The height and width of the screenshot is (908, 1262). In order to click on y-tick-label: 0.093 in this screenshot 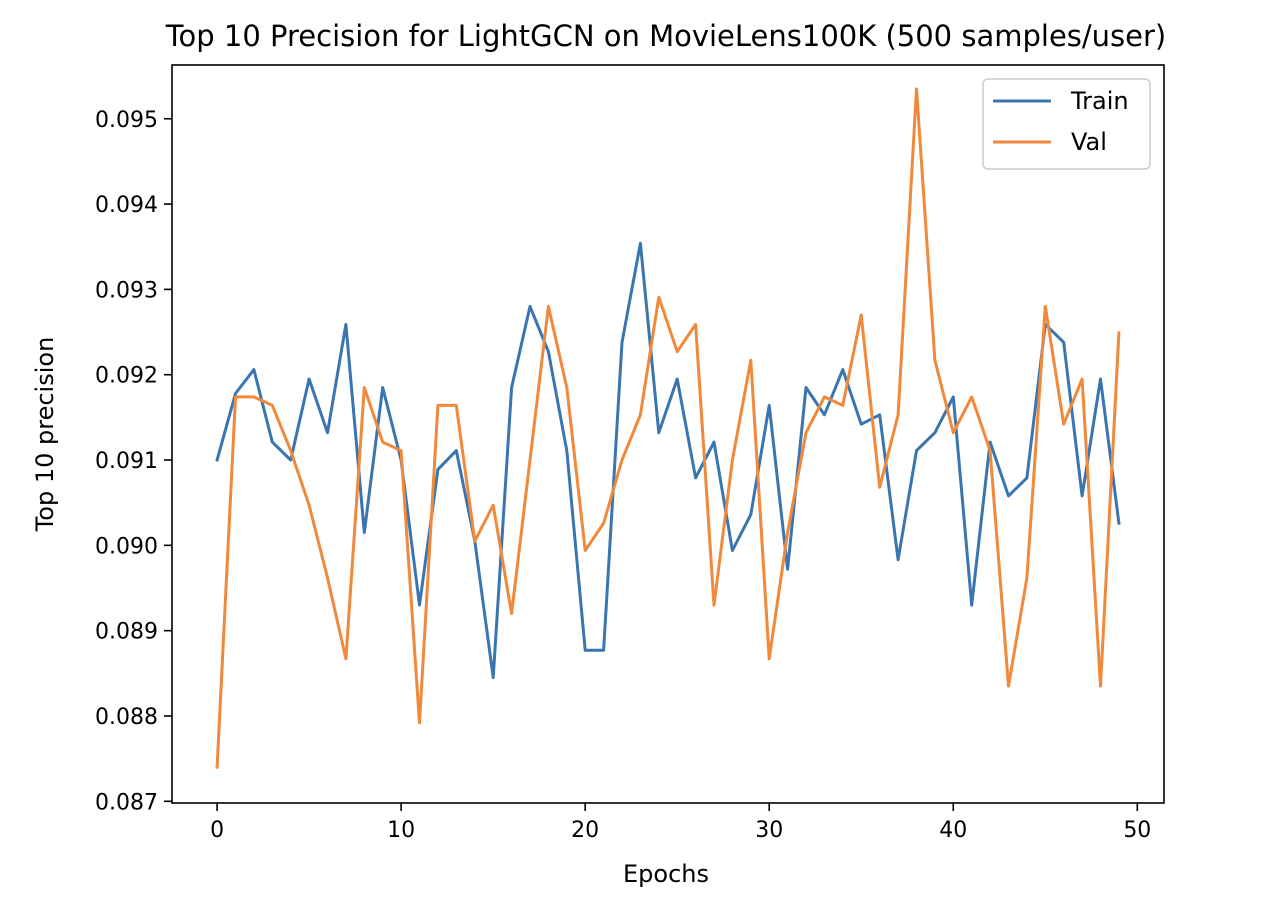, I will do `click(126, 290)`.